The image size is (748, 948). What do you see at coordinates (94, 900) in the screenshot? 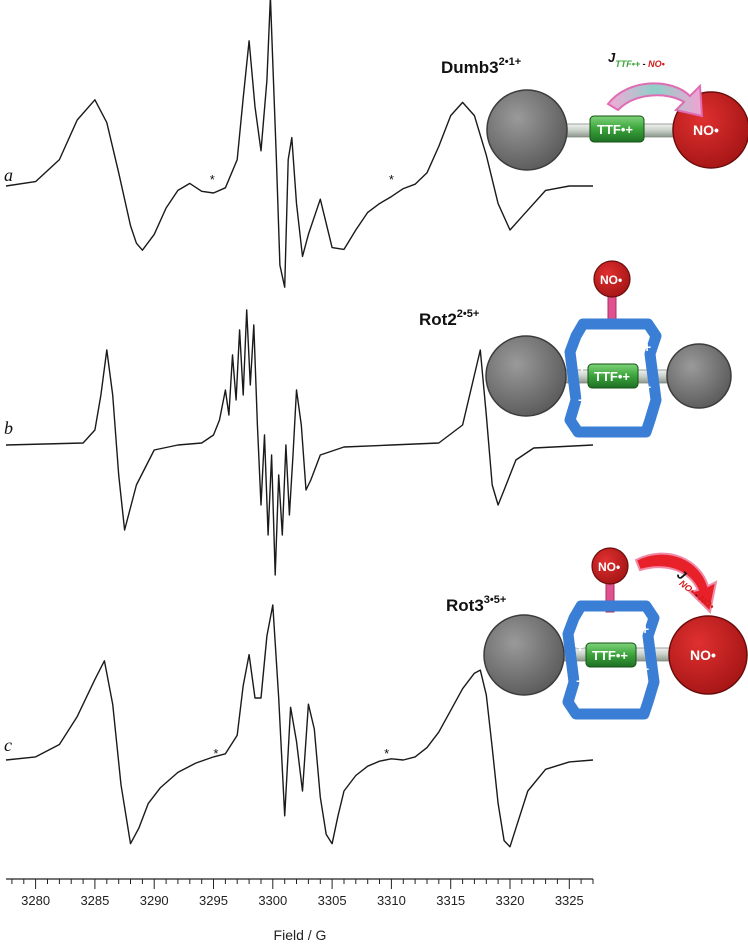
I see `x-tick-label: 3285` at bounding box center [94, 900].